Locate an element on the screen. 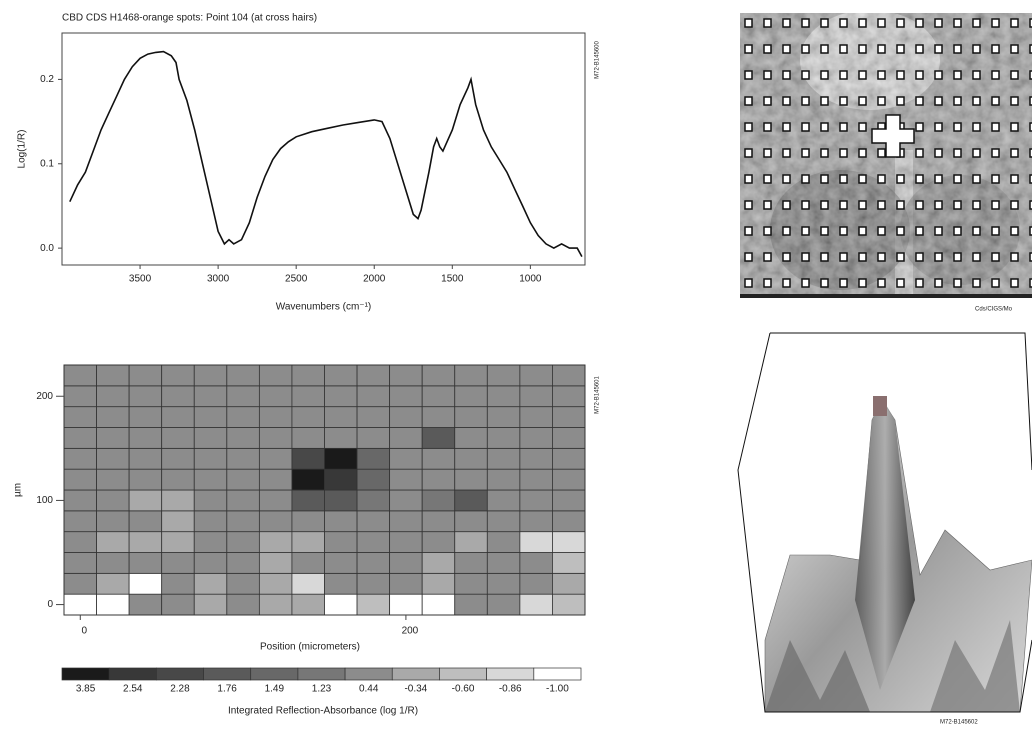 The width and height of the screenshot is (1032, 730). y-tick-label: 200 is located at coordinates (44, 396).